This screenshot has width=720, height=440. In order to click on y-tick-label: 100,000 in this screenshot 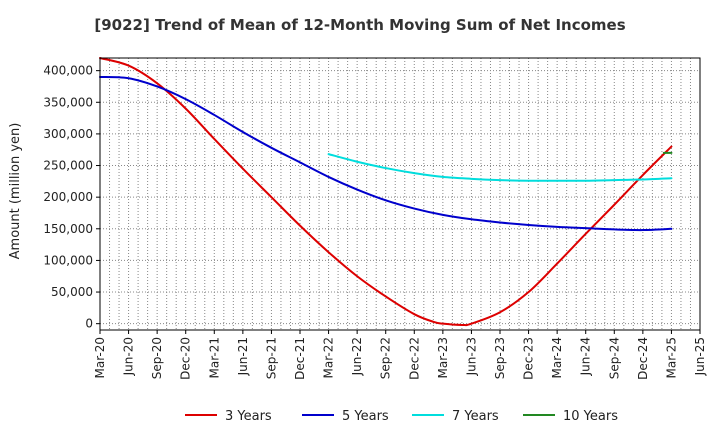, I will do `click(68, 260)`.